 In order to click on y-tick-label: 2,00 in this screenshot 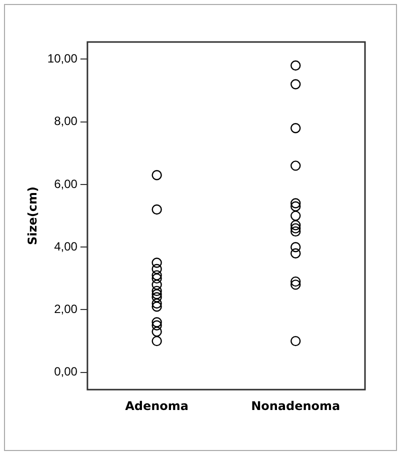, I will do `click(66, 309)`.